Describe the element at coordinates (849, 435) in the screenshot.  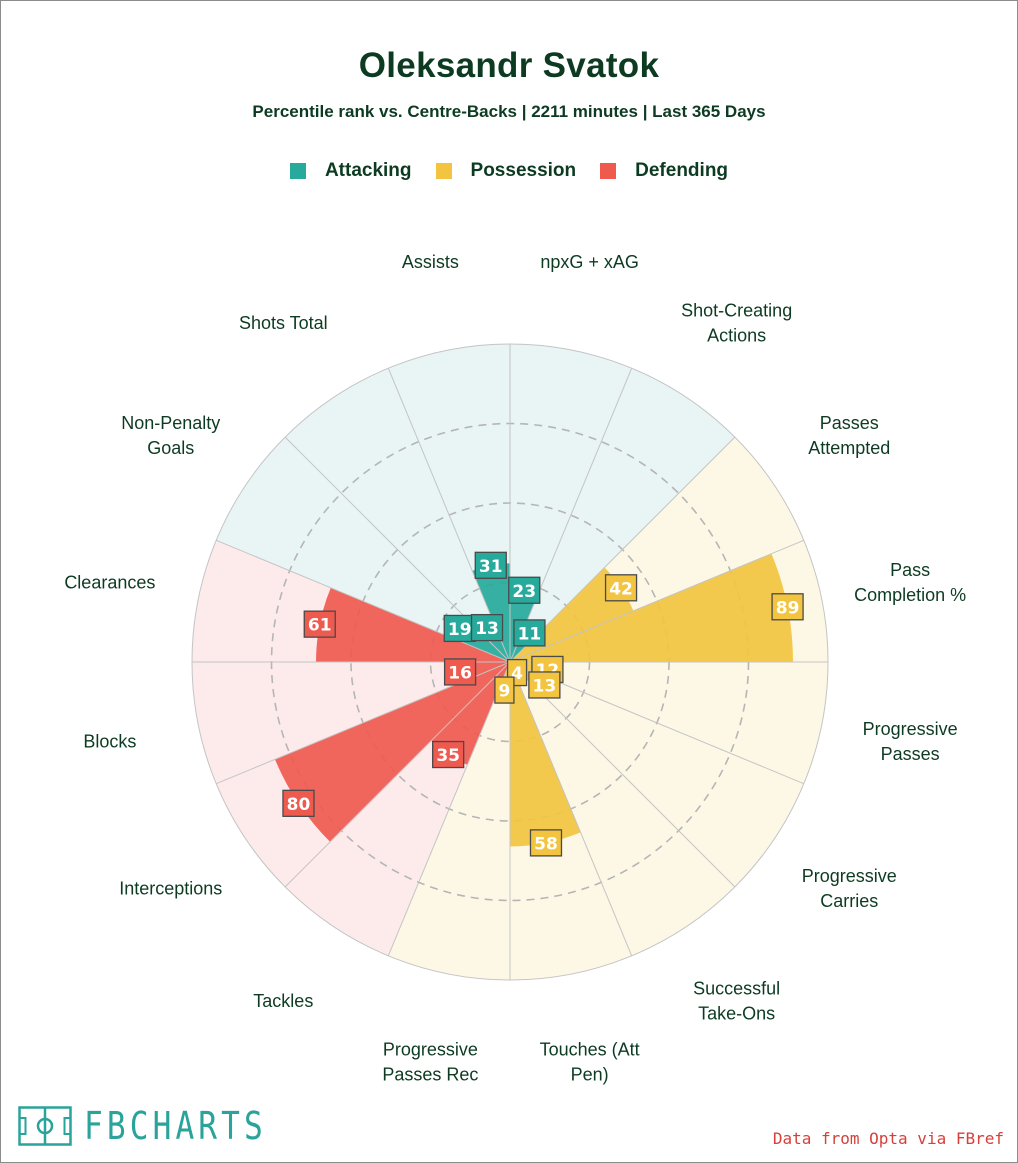
I see `category-label-passes-attempted: Passes Attempted` at that location.